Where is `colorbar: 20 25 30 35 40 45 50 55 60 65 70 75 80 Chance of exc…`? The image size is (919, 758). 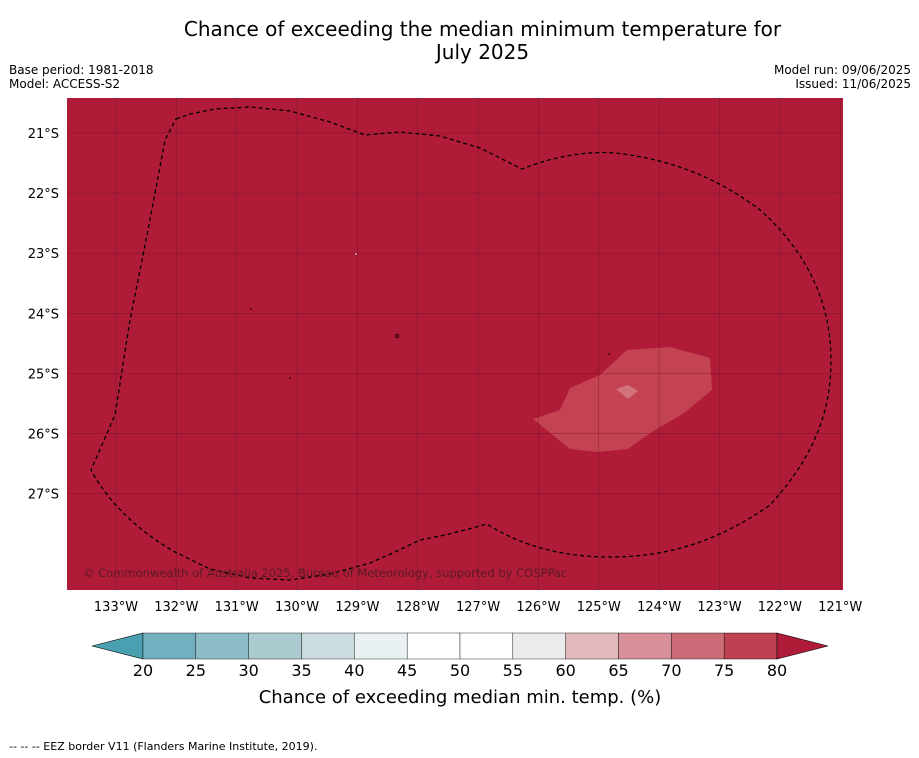 colorbar: 20 25 30 35 40 45 50 55 60 65 70 75 80 Chance of exc… is located at coordinates (460, 670).